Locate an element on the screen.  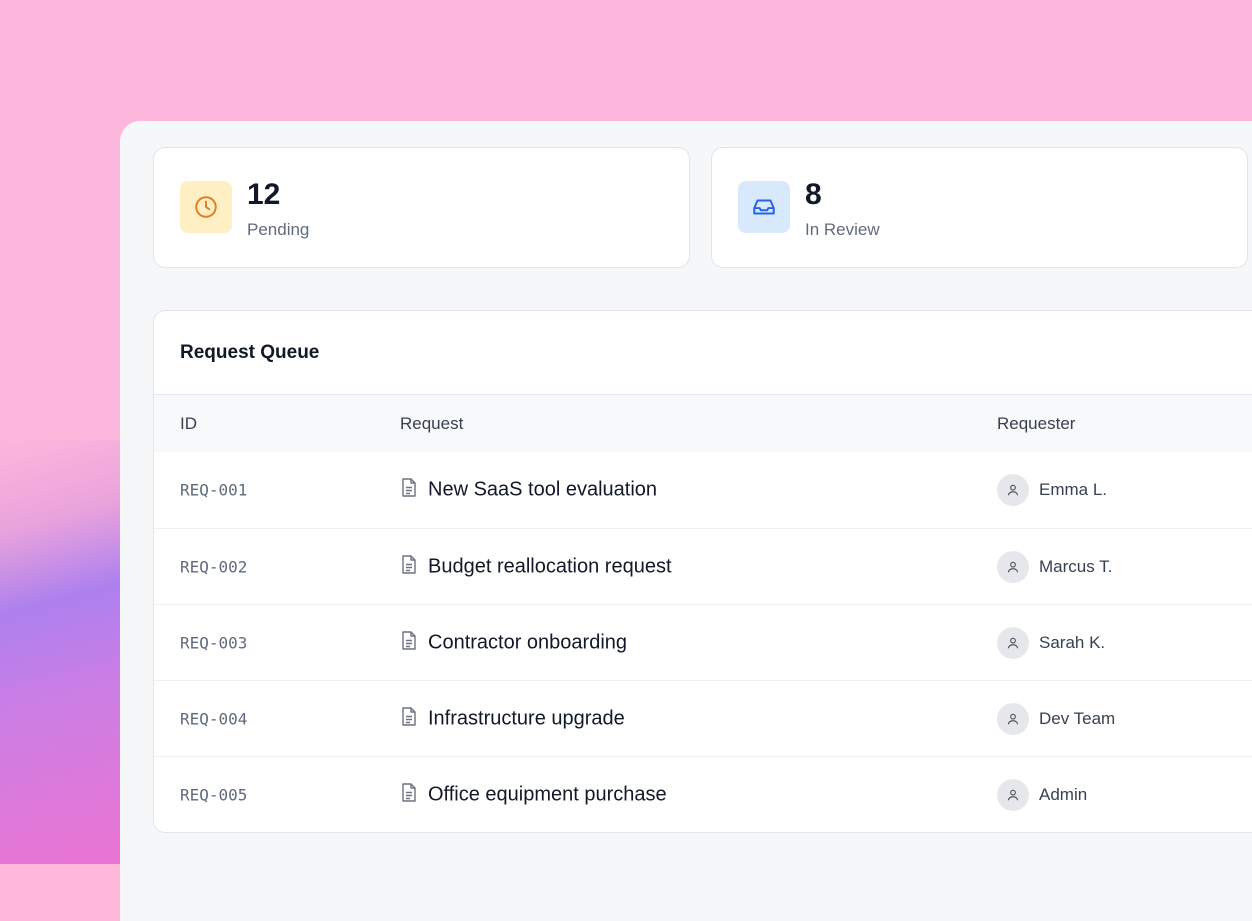
request-title: Office equipment purchase is located at coordinates (547, 794).